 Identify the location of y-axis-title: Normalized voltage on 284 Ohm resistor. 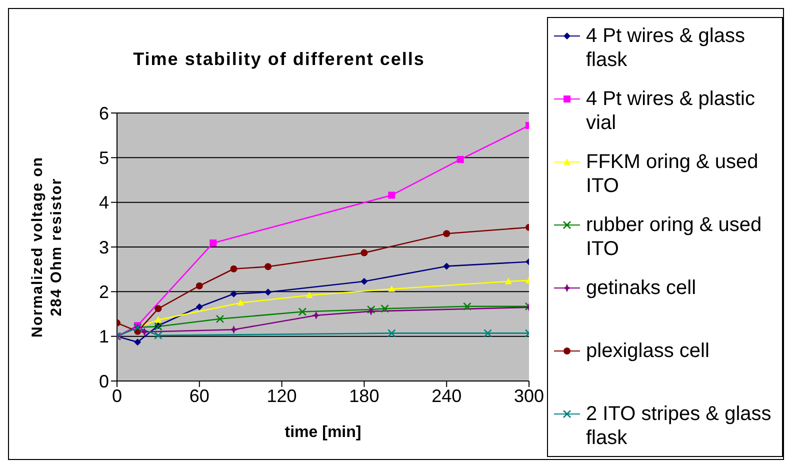
(47, 247).